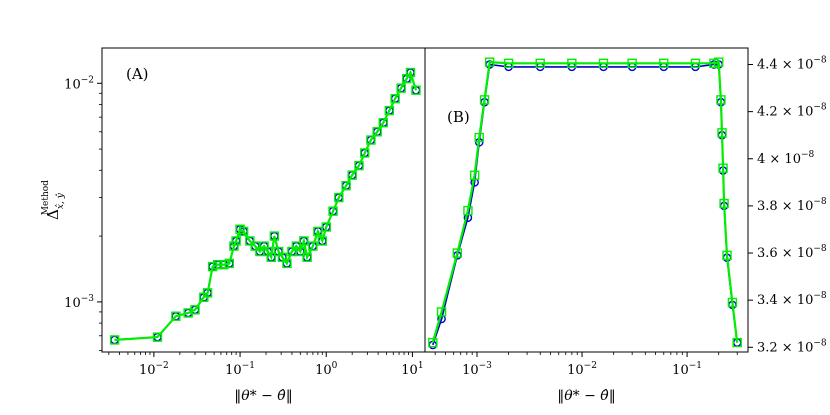  I want to click on y-tick-label: 10⁻³, so click(79, 302).